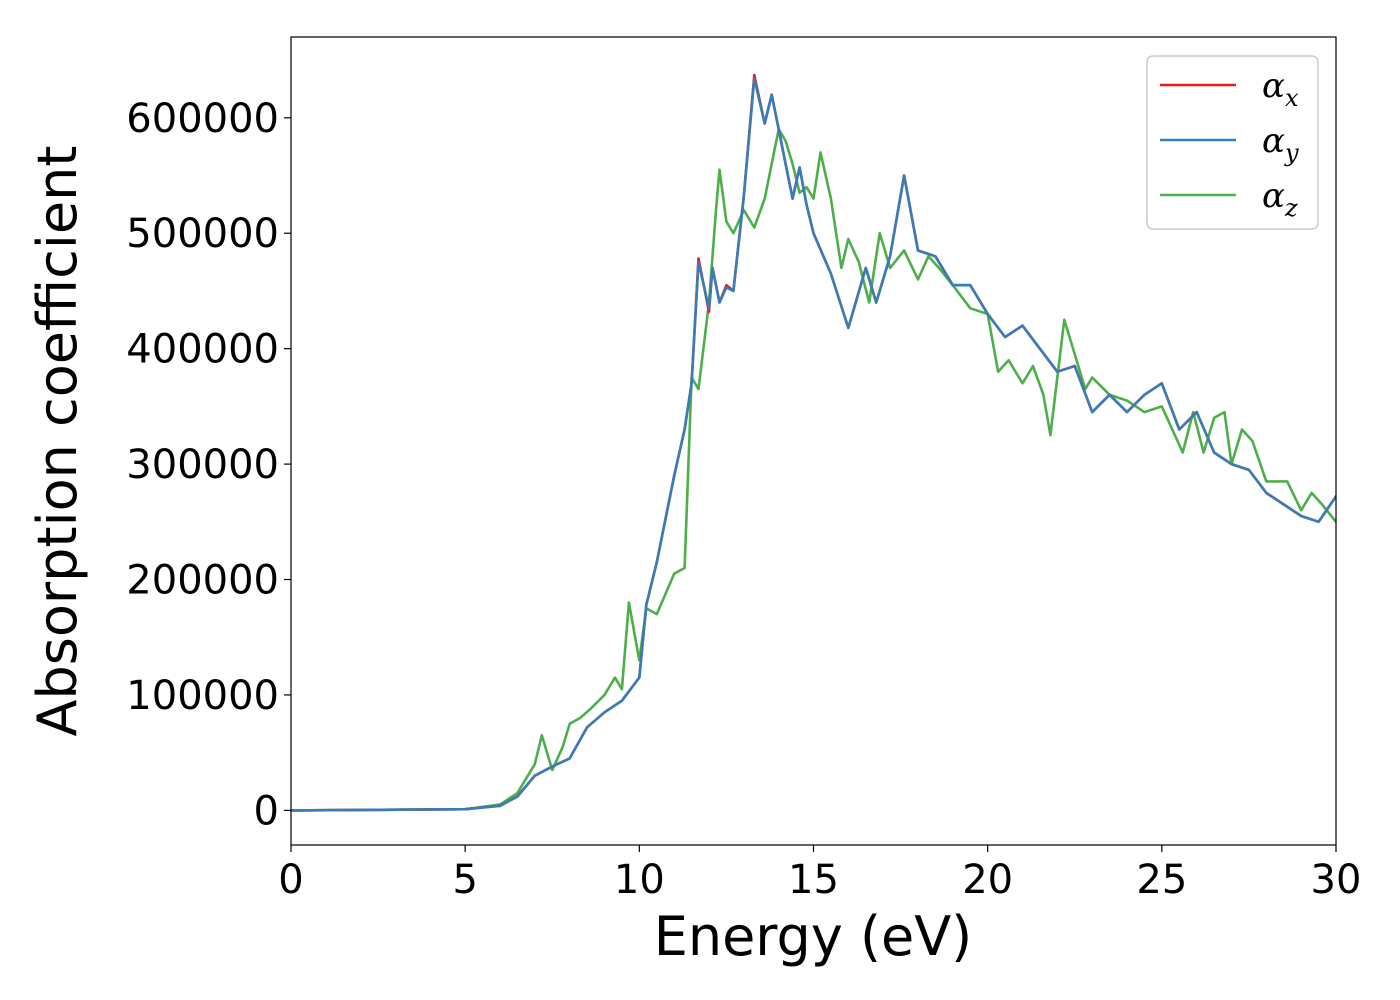 Image resolution: width=1400 pixels, height=1000 pixels. I want to click on x-axis-ticks: 0 5 10 15 20 25 30, so click(819, 874).